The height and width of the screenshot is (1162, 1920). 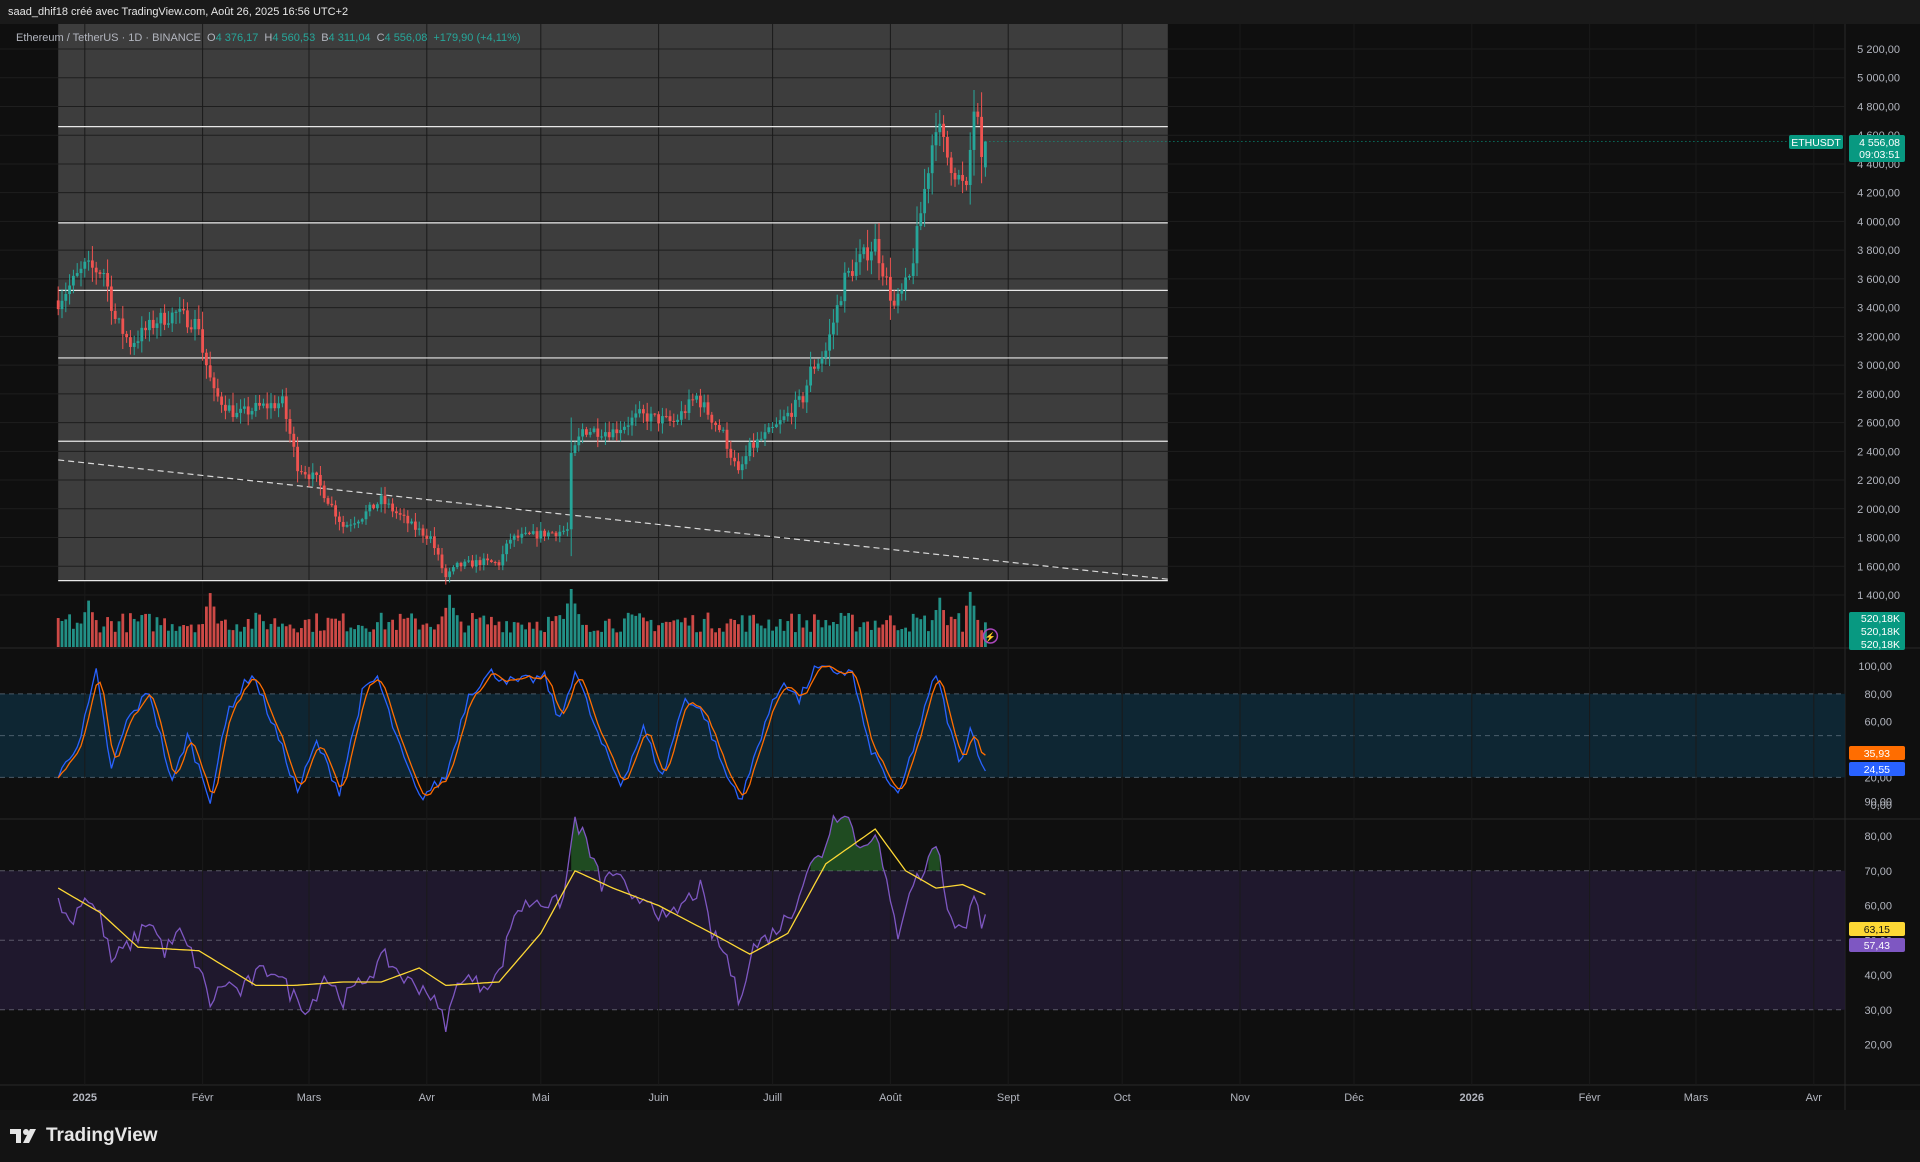 I want to click on rsi-tick-label: 20,00, so click(x=1878, y=1046).